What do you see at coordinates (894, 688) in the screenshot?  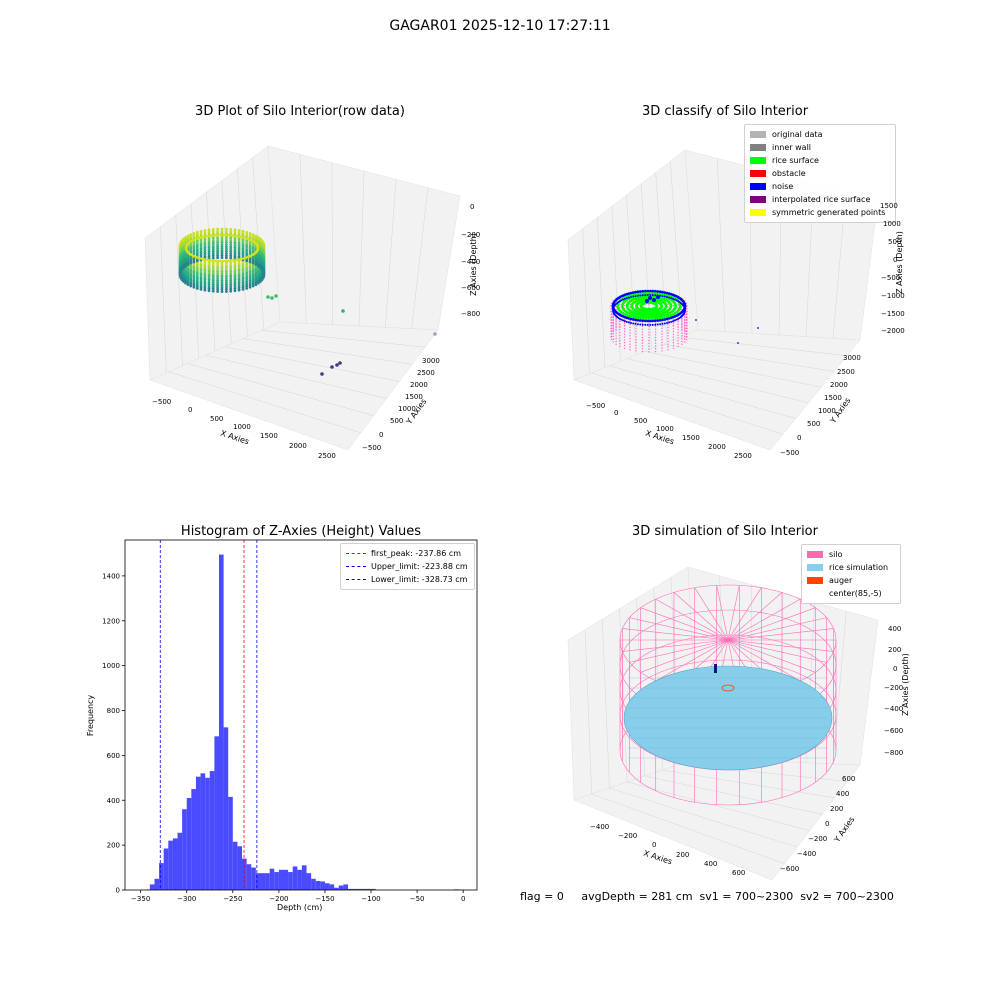 I see `plot4-ztick: −200` at bounding box center [894, 688].